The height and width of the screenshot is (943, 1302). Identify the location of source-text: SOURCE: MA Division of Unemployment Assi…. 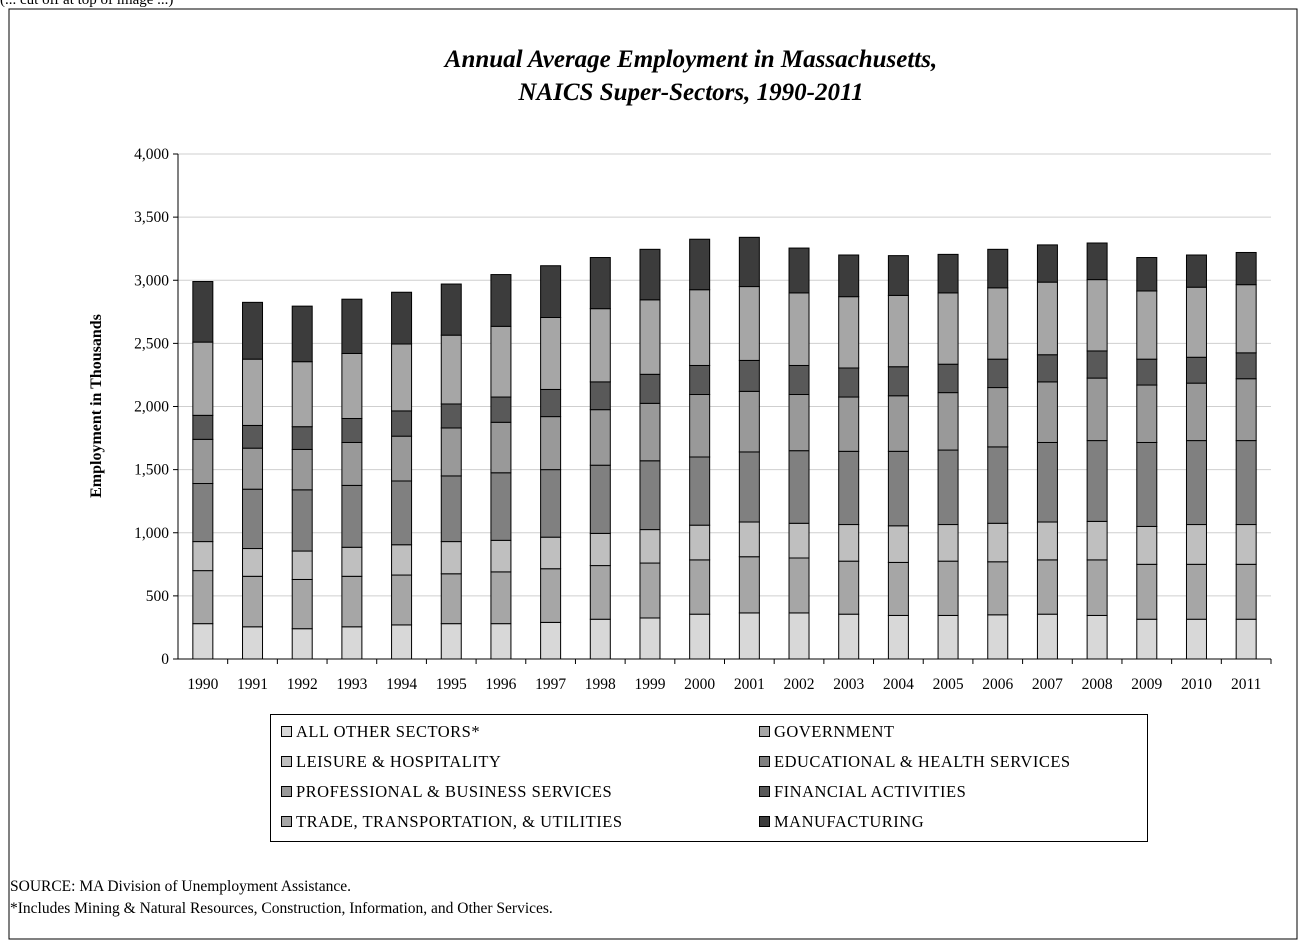
(180, 886).